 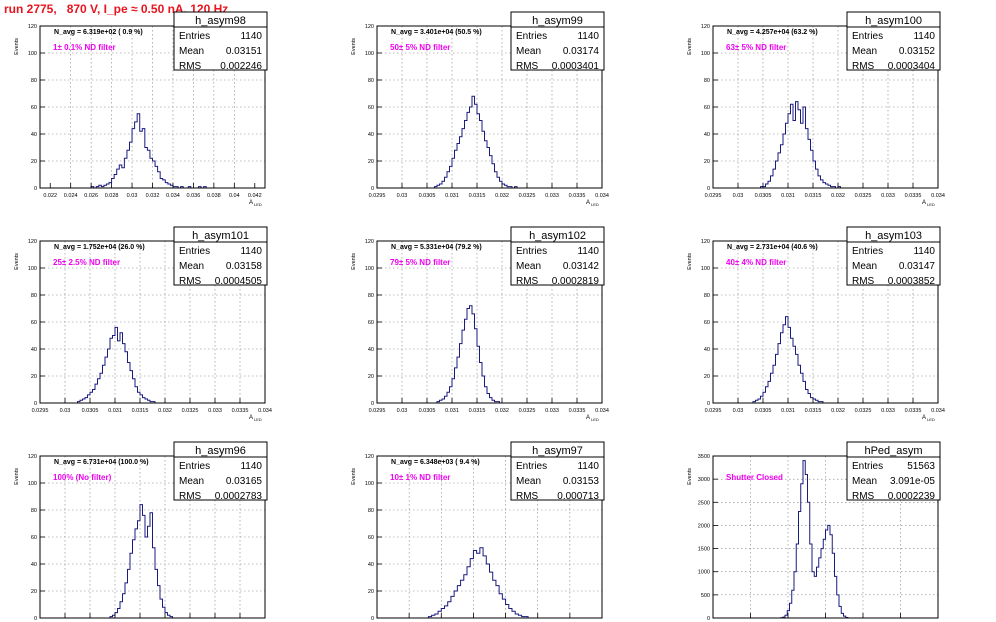 I want to click on x-tick-label: 0.042, so click(x=255, y=196).